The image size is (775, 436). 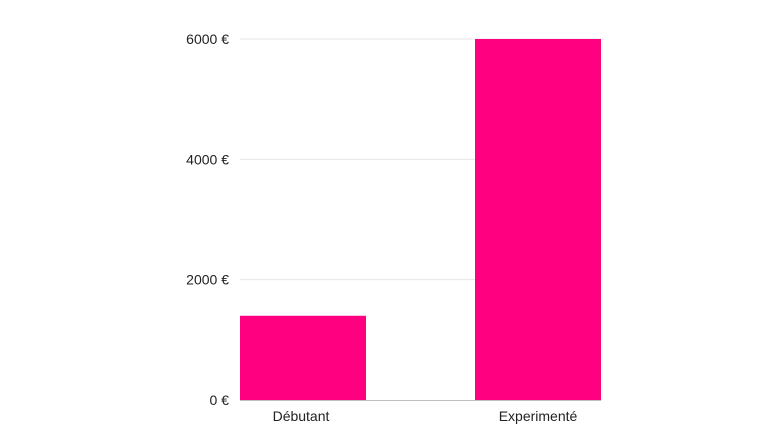 I want to click on y-tick-label: 0 €, so click(x=220, y=400).